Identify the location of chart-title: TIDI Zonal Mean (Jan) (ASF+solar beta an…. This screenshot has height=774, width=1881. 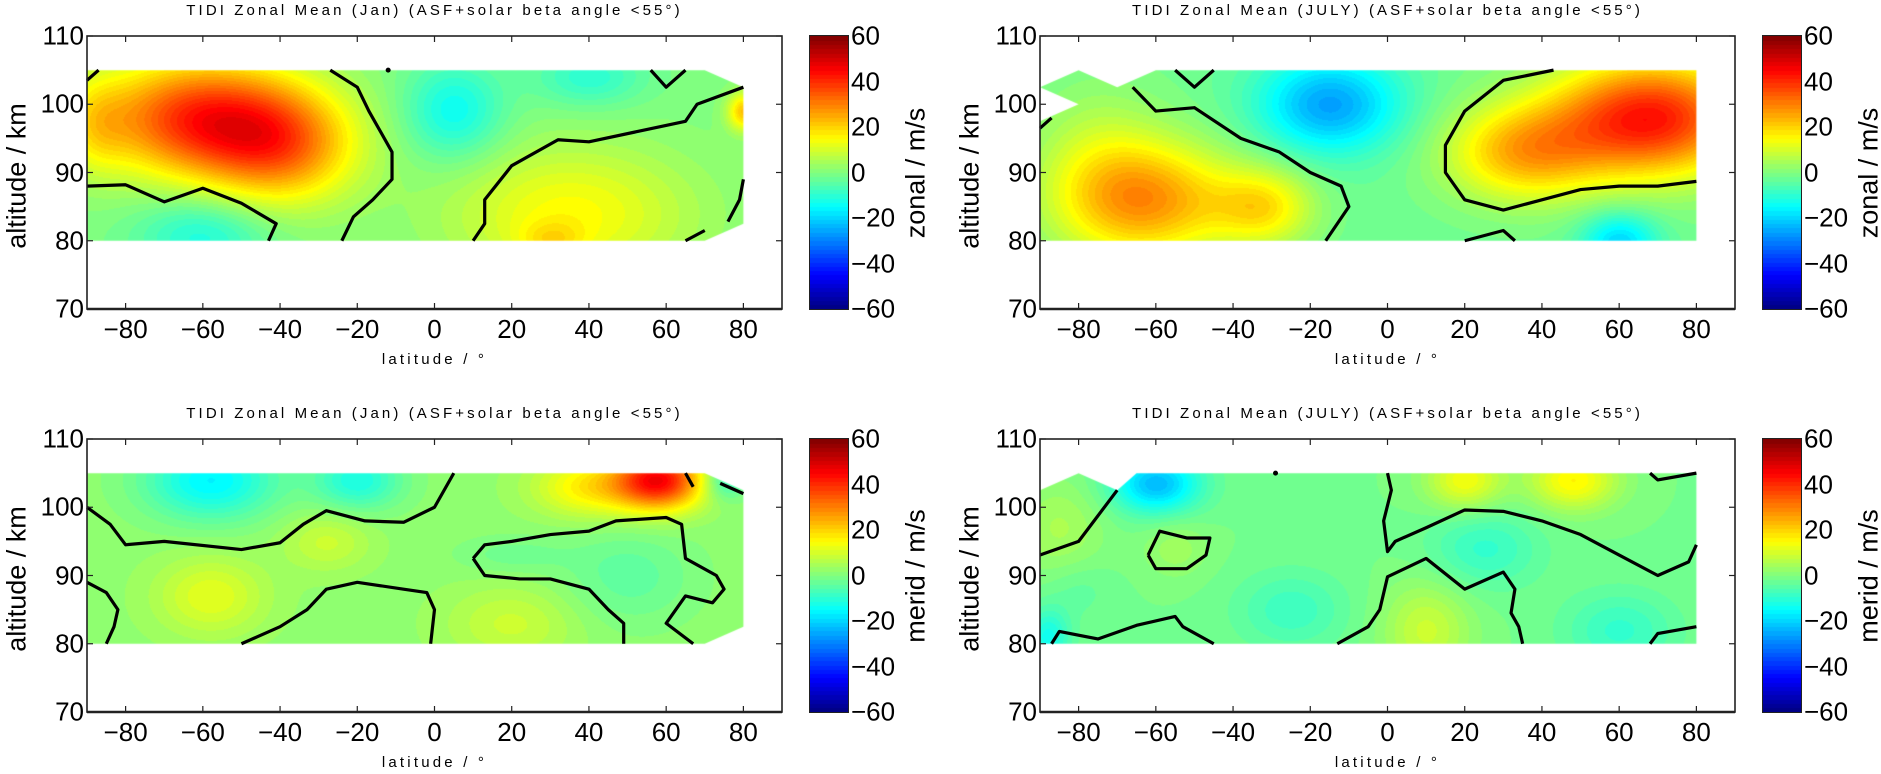
(434, 413).